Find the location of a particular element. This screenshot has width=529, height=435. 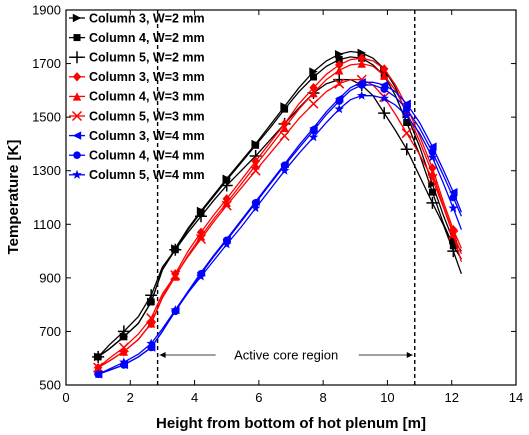

legend-item-1: Column 3, W=2 mm is located at coordinates (137, 18).